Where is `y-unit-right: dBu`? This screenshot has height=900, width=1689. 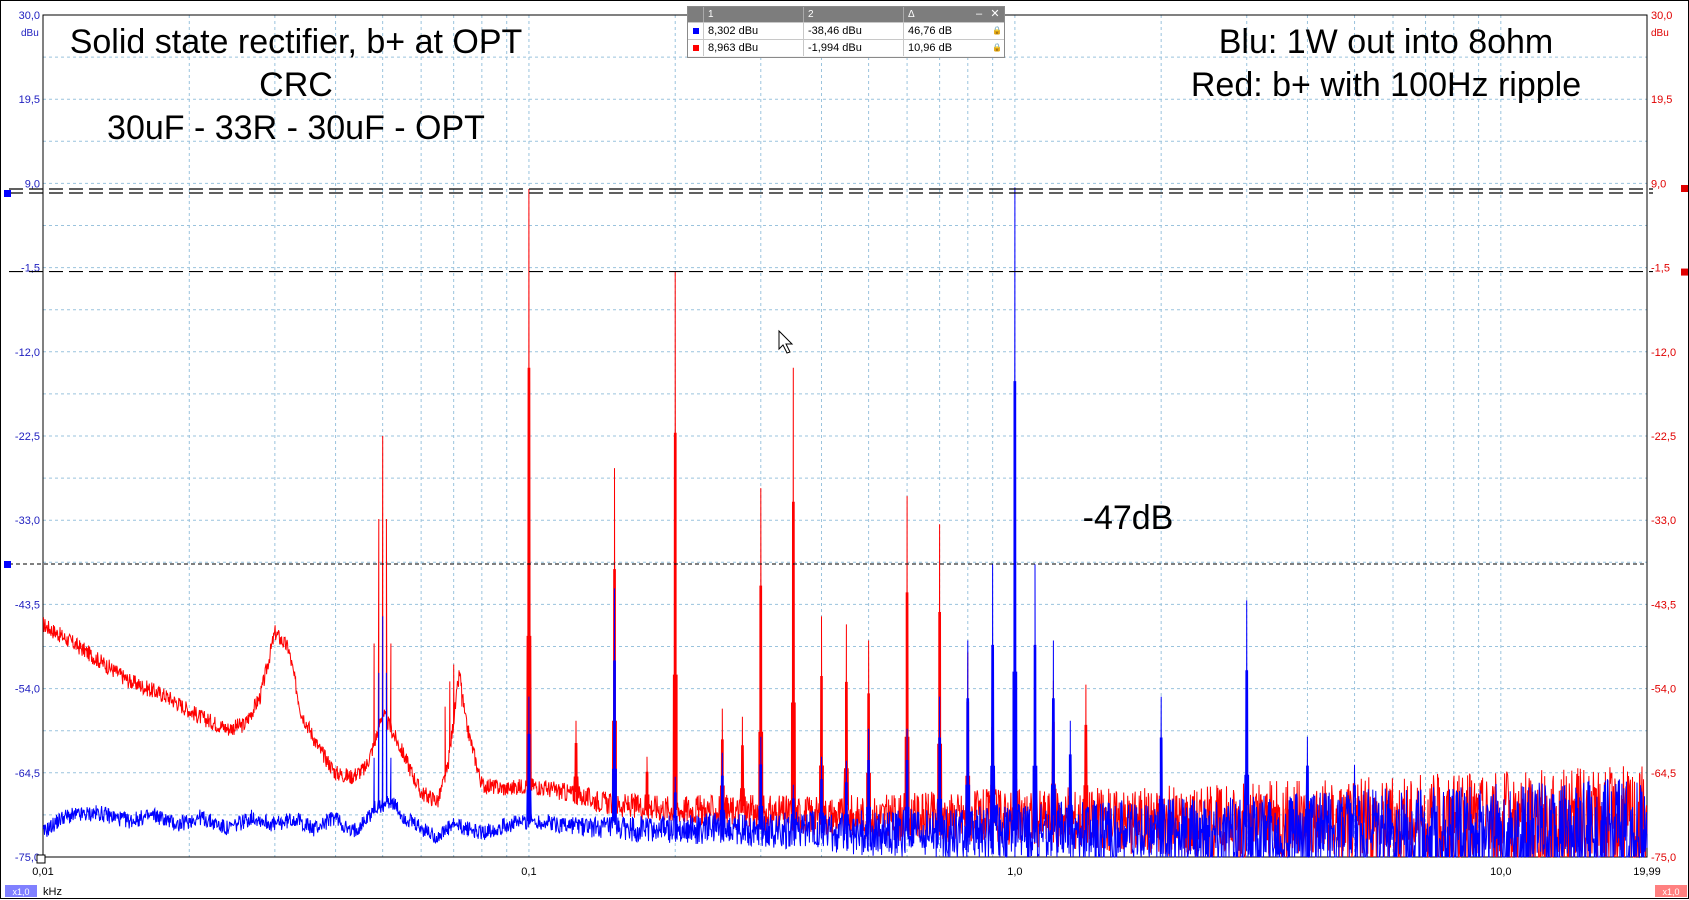
y-unit-right: dBu is located at coordinates (1660, 33).